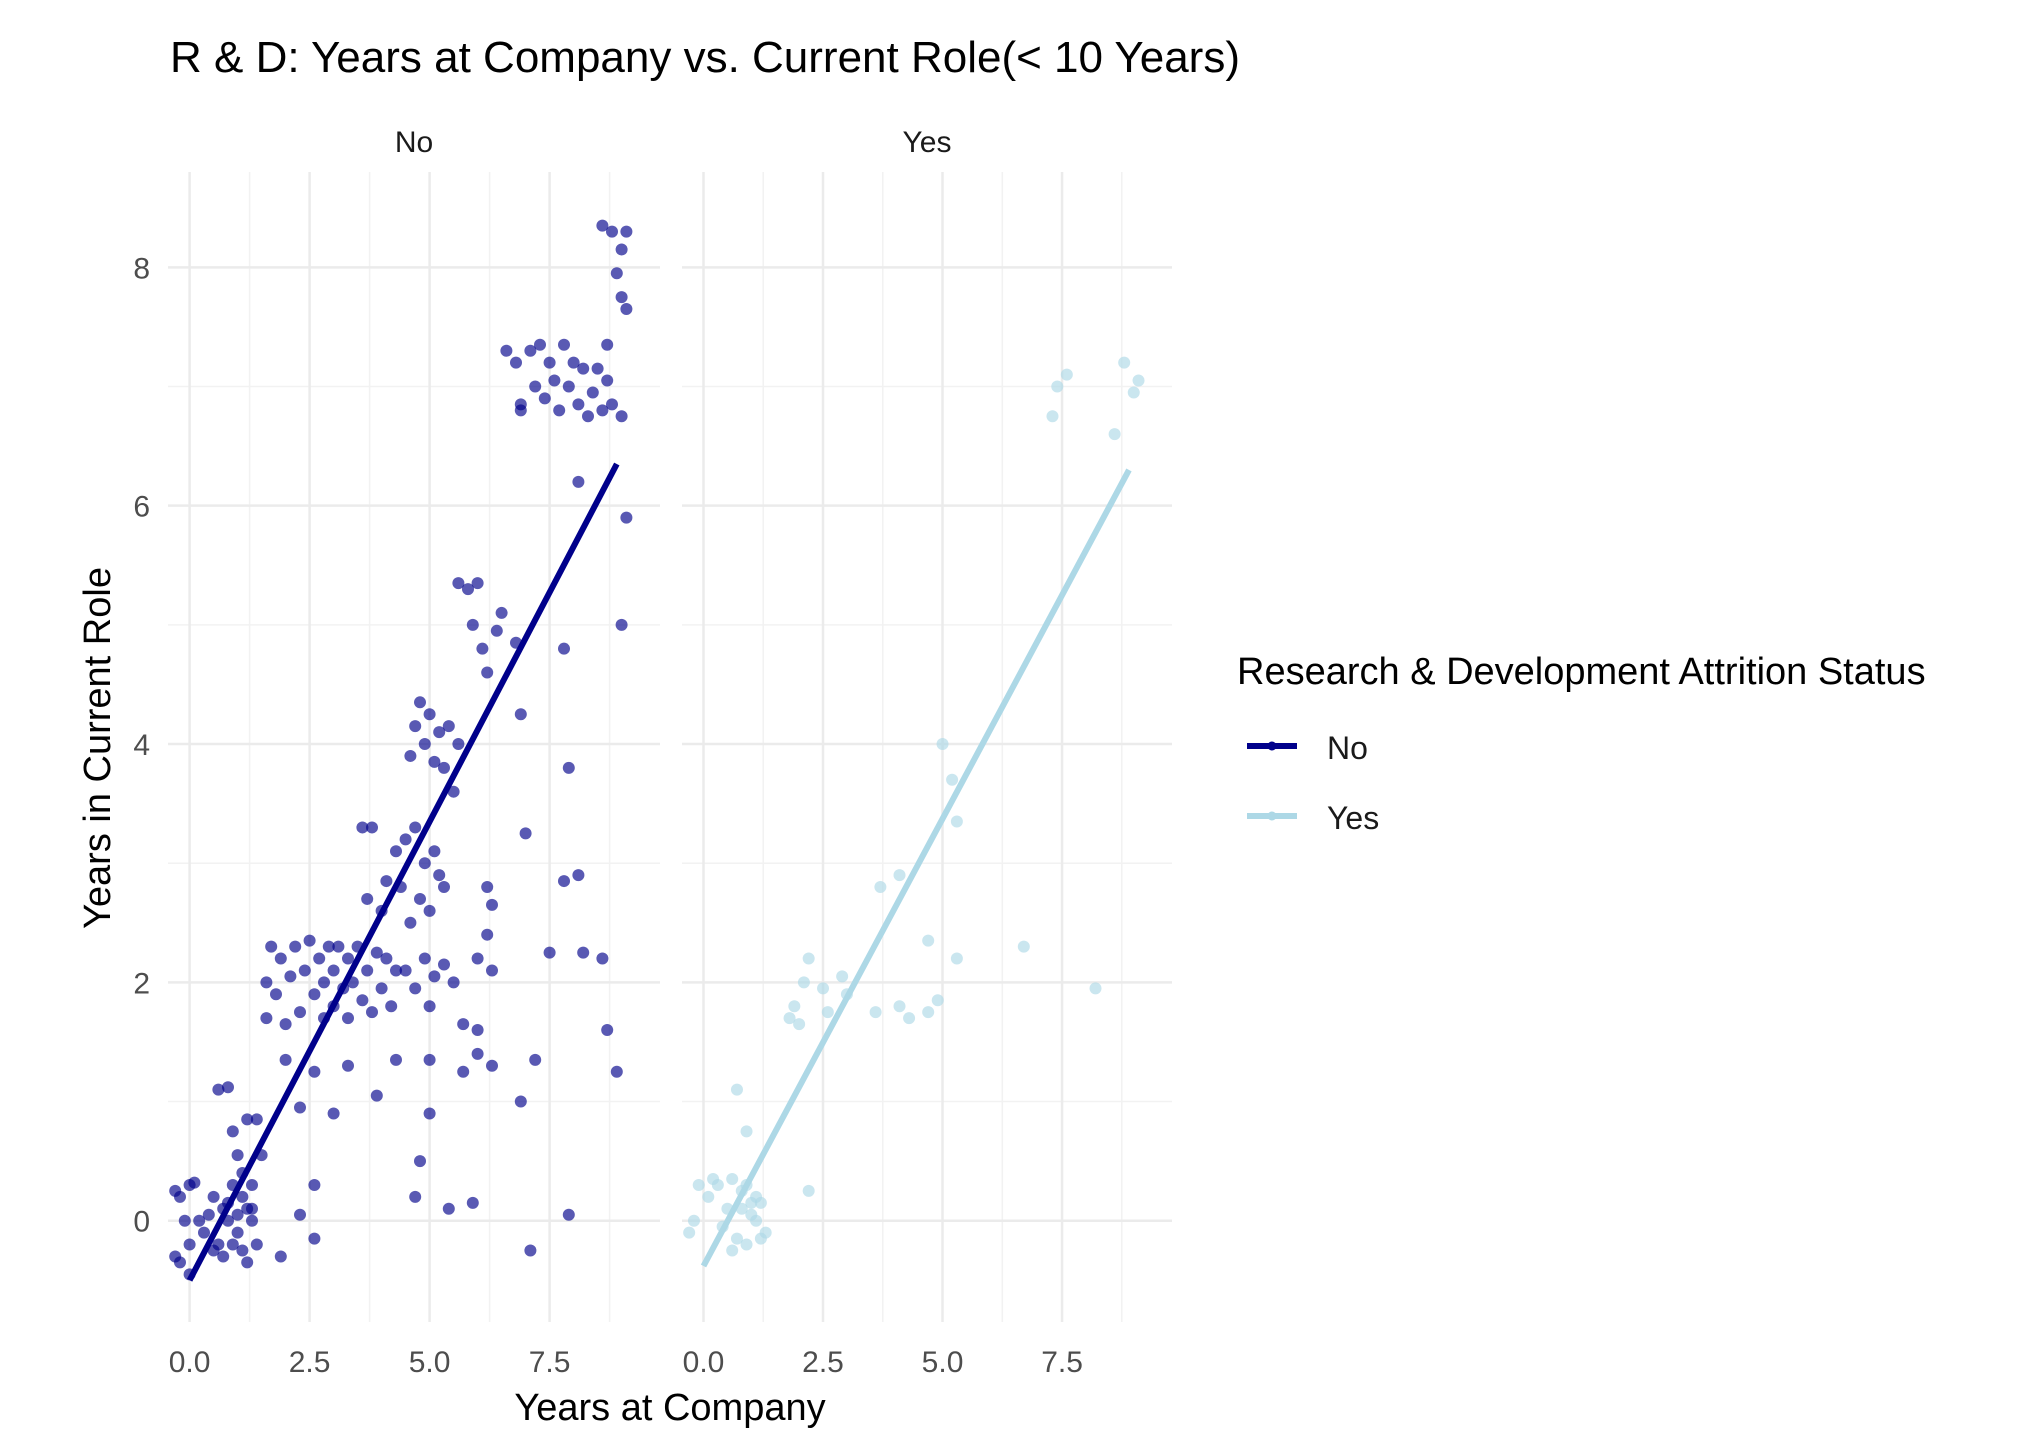 This screenshot has height=1442, width=2037. What do you see at coordinates (1062, 1362) in the screenshot?
I see `x-tick-label: 7.5` at bounding box center [1062, 1362].